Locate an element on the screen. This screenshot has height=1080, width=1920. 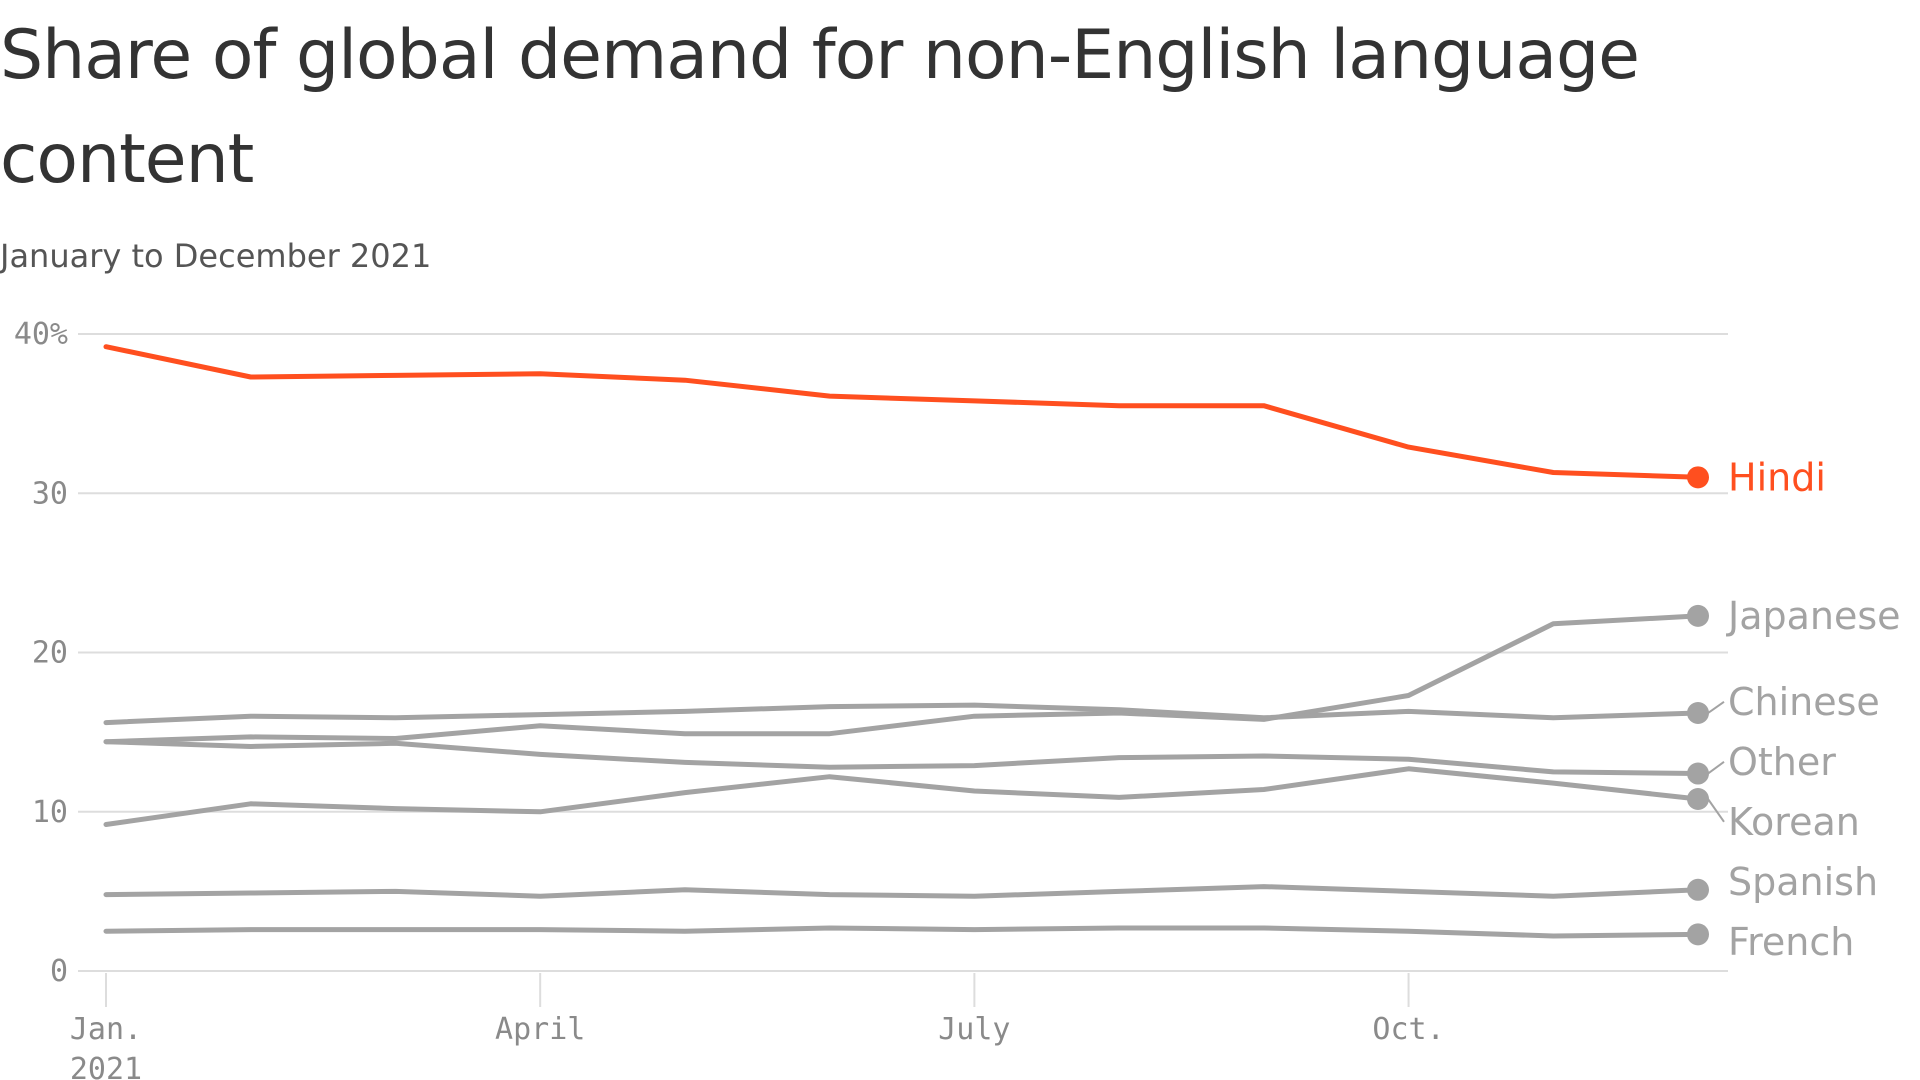
series-endpoint-chinese is located at coordinates (1698, 713).